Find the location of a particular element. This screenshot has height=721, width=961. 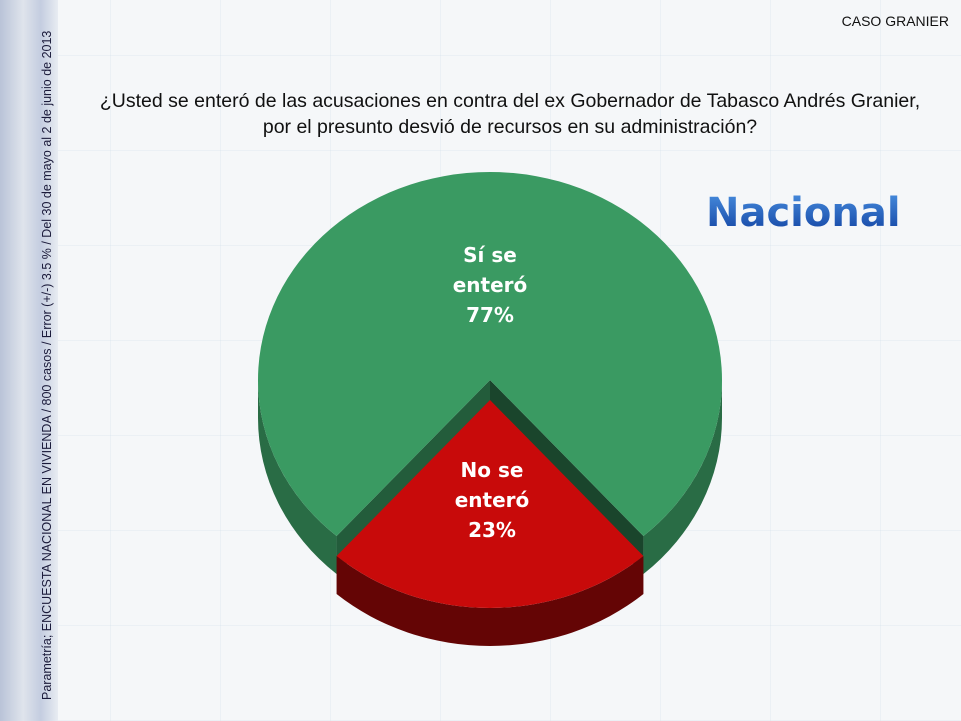

slice-no-side is located at coordinates (490, 601).